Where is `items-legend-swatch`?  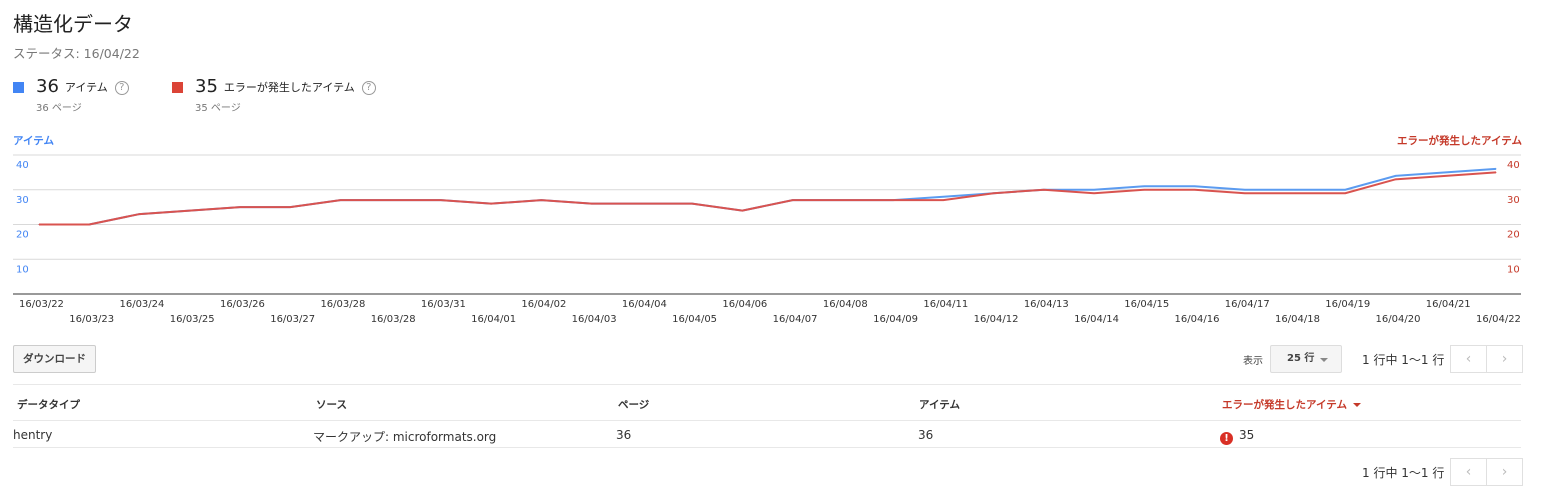
items-legend-swatch is located at coordinates (18, 87).